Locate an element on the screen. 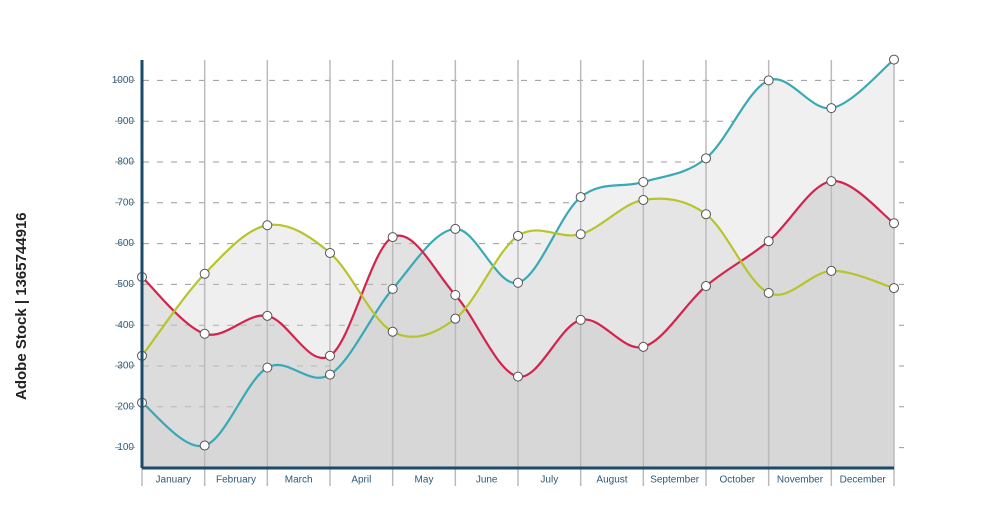  x-tick-label: July is located at coordinates (549, 480).